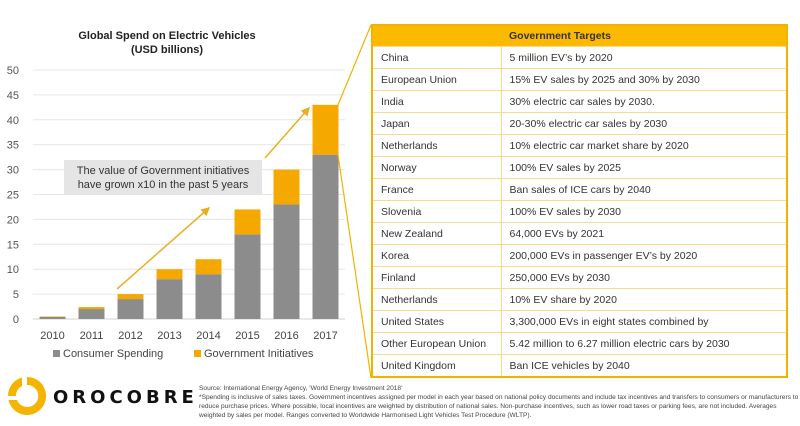  What do you see at coordinates (13, 220) in the screenshot?
I see `y-tick-label: 20` at bounding box center [13, 220].